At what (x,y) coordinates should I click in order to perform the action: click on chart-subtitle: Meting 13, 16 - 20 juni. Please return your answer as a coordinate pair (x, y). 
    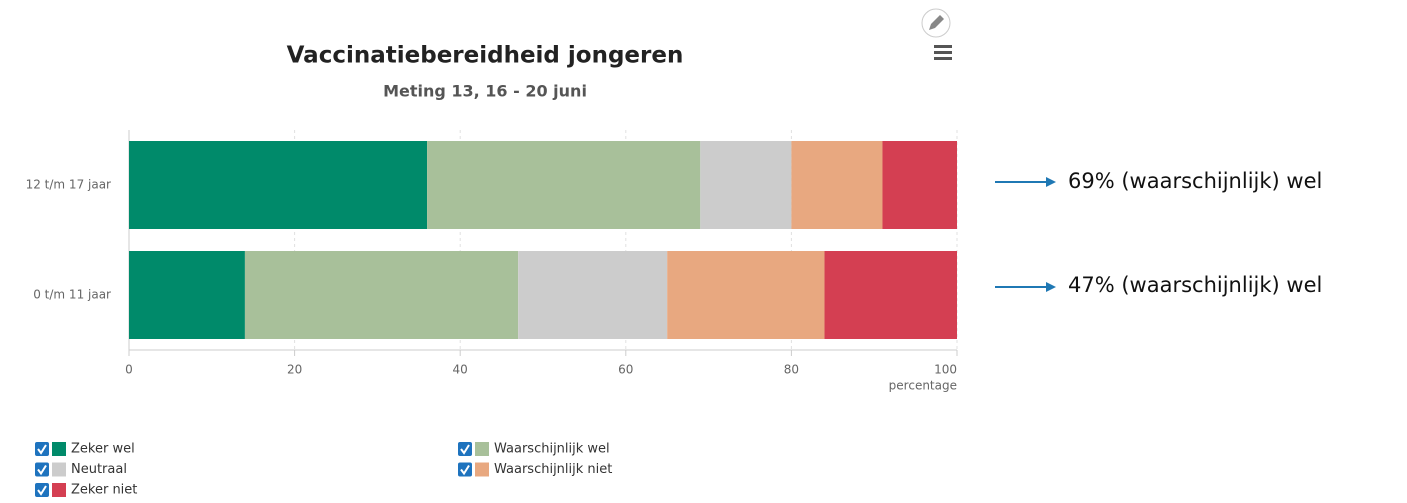
    Looking at the image, I should click on (485, 91).